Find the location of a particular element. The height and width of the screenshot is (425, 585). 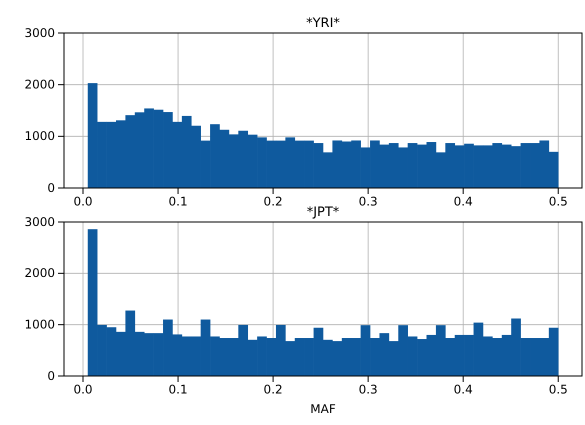

chart-title: *JPT* is located at coordinates (323, 212).